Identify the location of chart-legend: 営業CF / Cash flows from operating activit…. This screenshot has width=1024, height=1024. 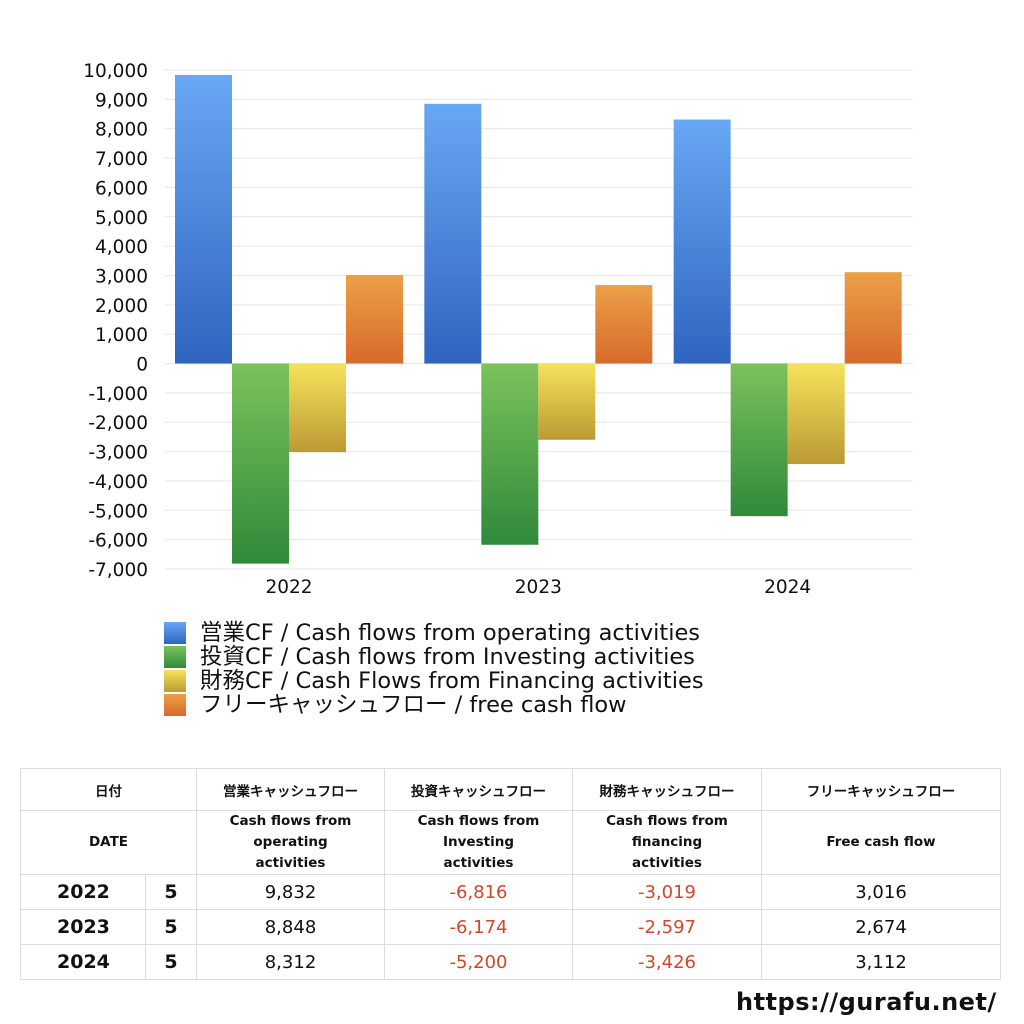
(434, 669).